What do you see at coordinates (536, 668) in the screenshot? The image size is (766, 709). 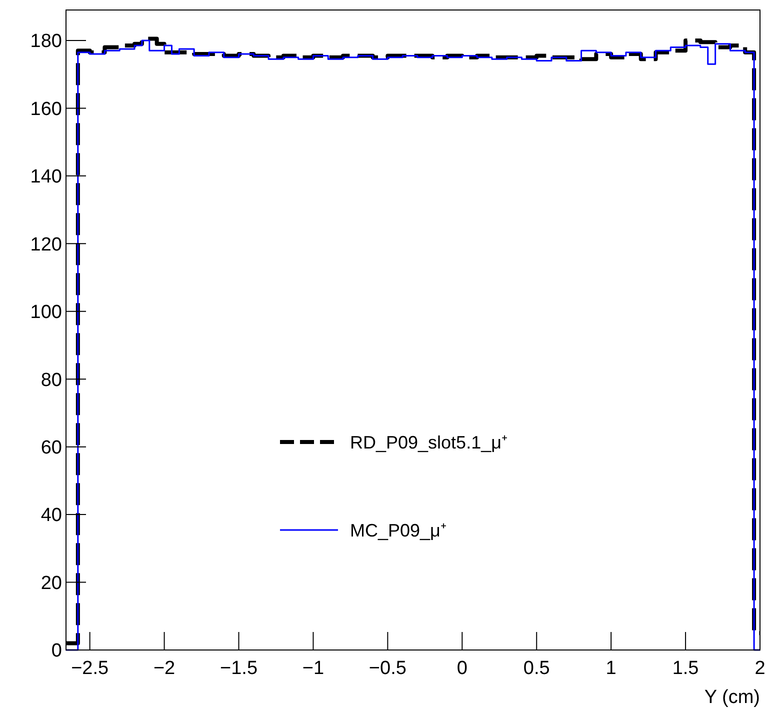 I see `x-tick-label: 0.5` at bounding box center [536, 668].